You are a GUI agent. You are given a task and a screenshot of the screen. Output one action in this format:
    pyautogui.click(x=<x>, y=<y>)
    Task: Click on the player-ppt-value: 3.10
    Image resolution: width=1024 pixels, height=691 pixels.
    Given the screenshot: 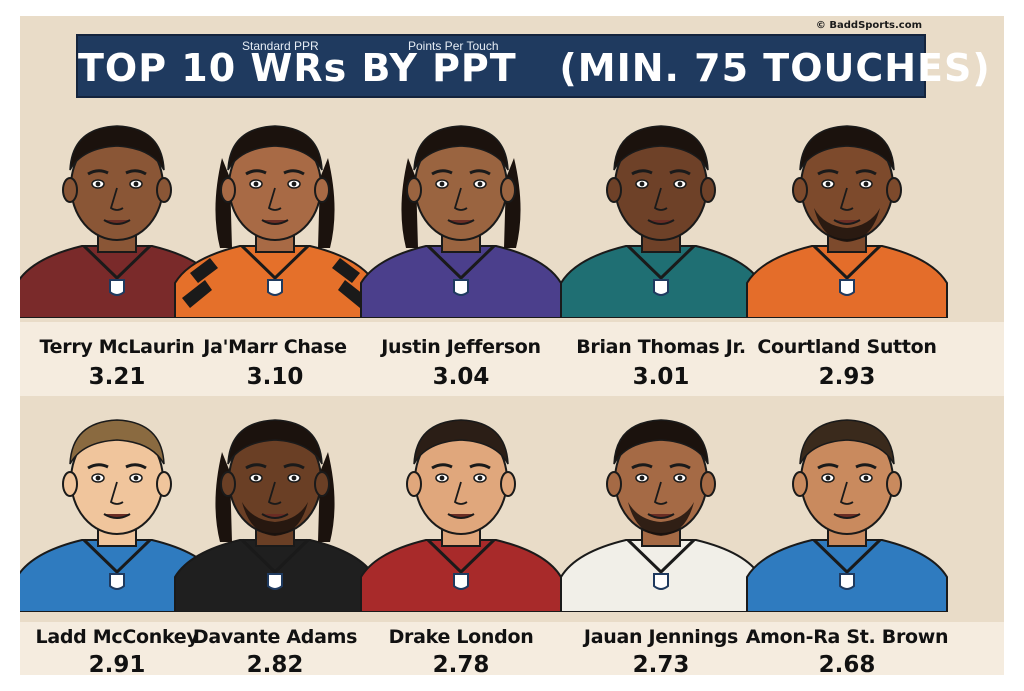 What is the action you would take?
    pyautogui.click(x=275, y=377)
    